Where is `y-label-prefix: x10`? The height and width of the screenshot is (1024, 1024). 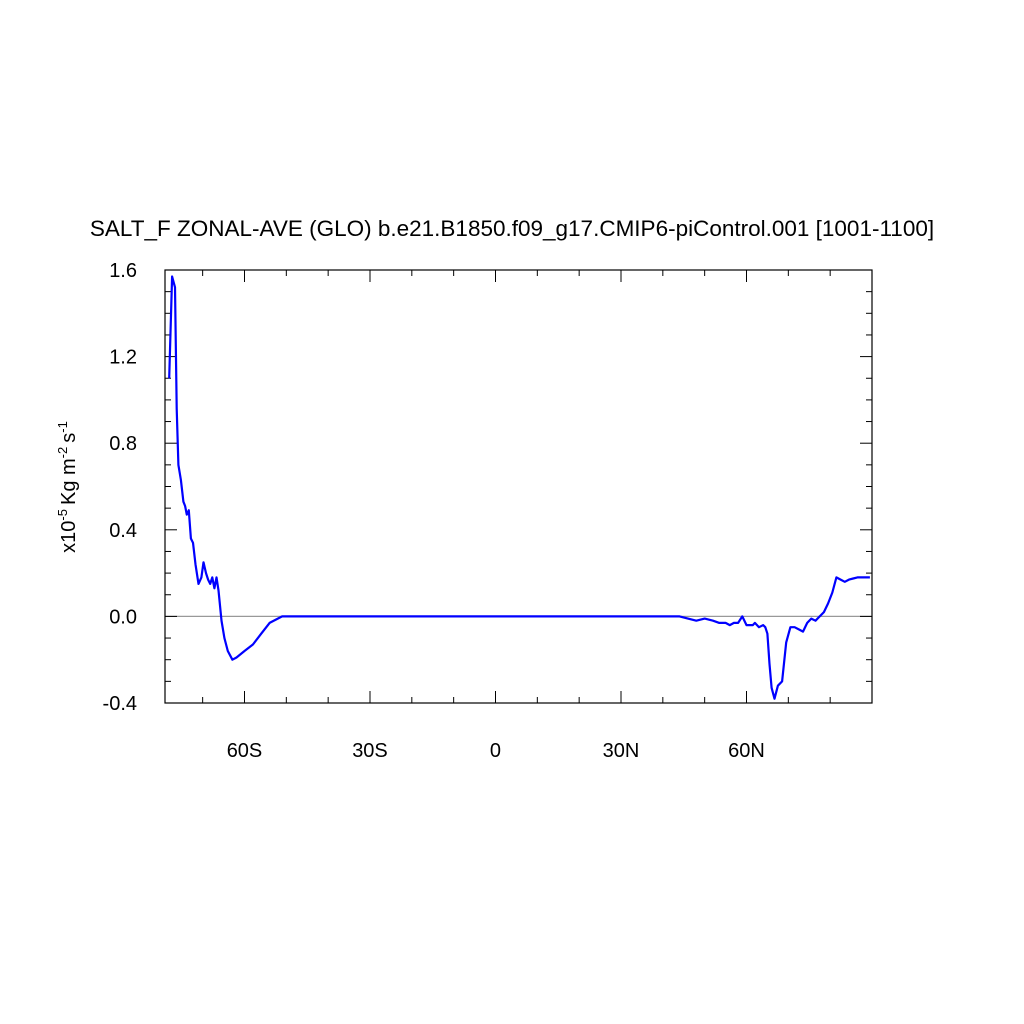 y-label-prefix: x10 is located at coordinates (69, 537).